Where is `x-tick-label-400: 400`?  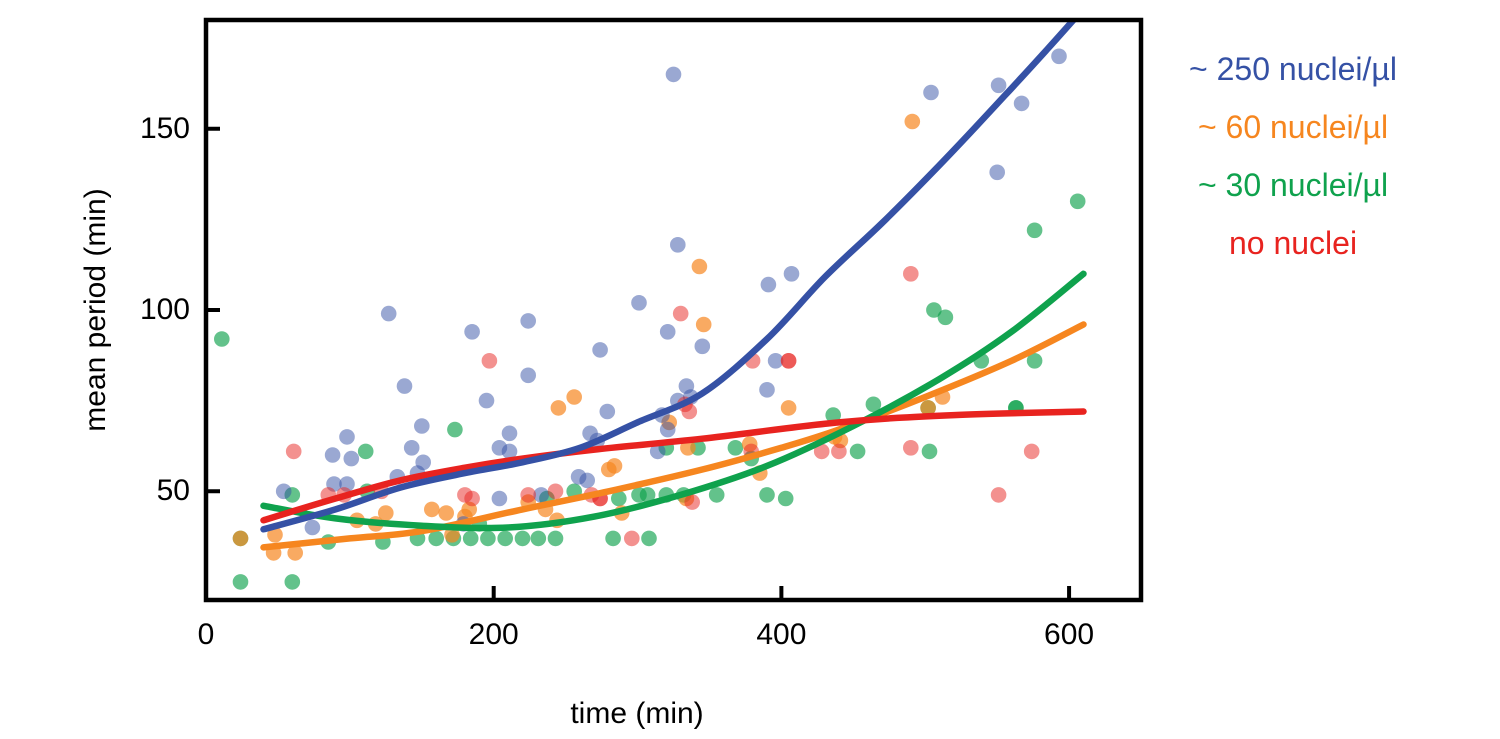
x-tick-label-400: 400 is located at coordinates (781, 634).